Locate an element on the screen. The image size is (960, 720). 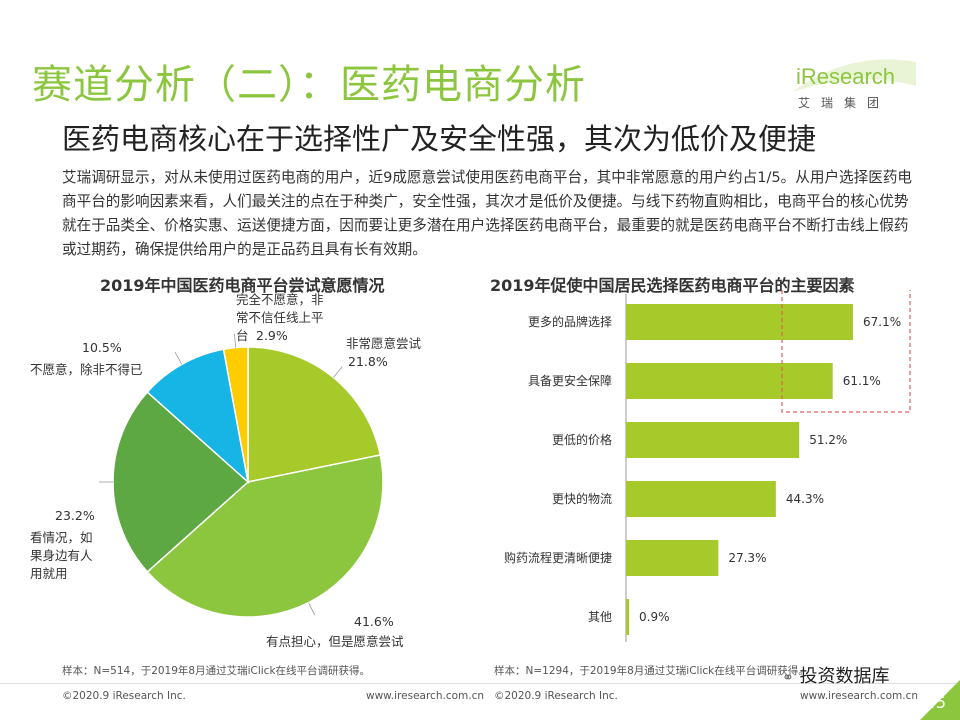
bar-value-label: 61.1% is located at coordinates (862, 381).